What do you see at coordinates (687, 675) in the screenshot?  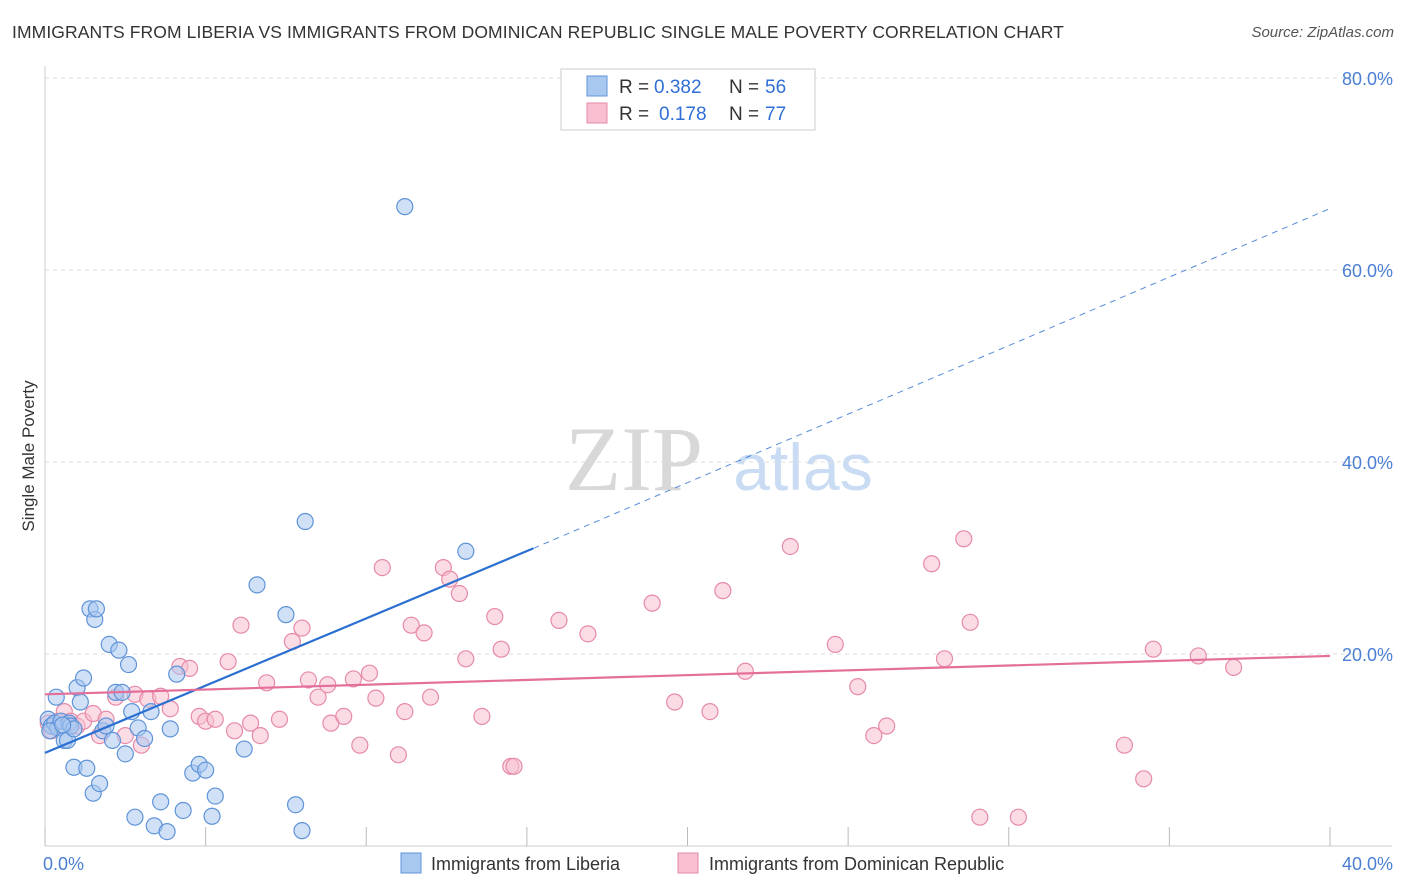 I see `trend-line-dominican-republic` at bounding box center [687, 675].